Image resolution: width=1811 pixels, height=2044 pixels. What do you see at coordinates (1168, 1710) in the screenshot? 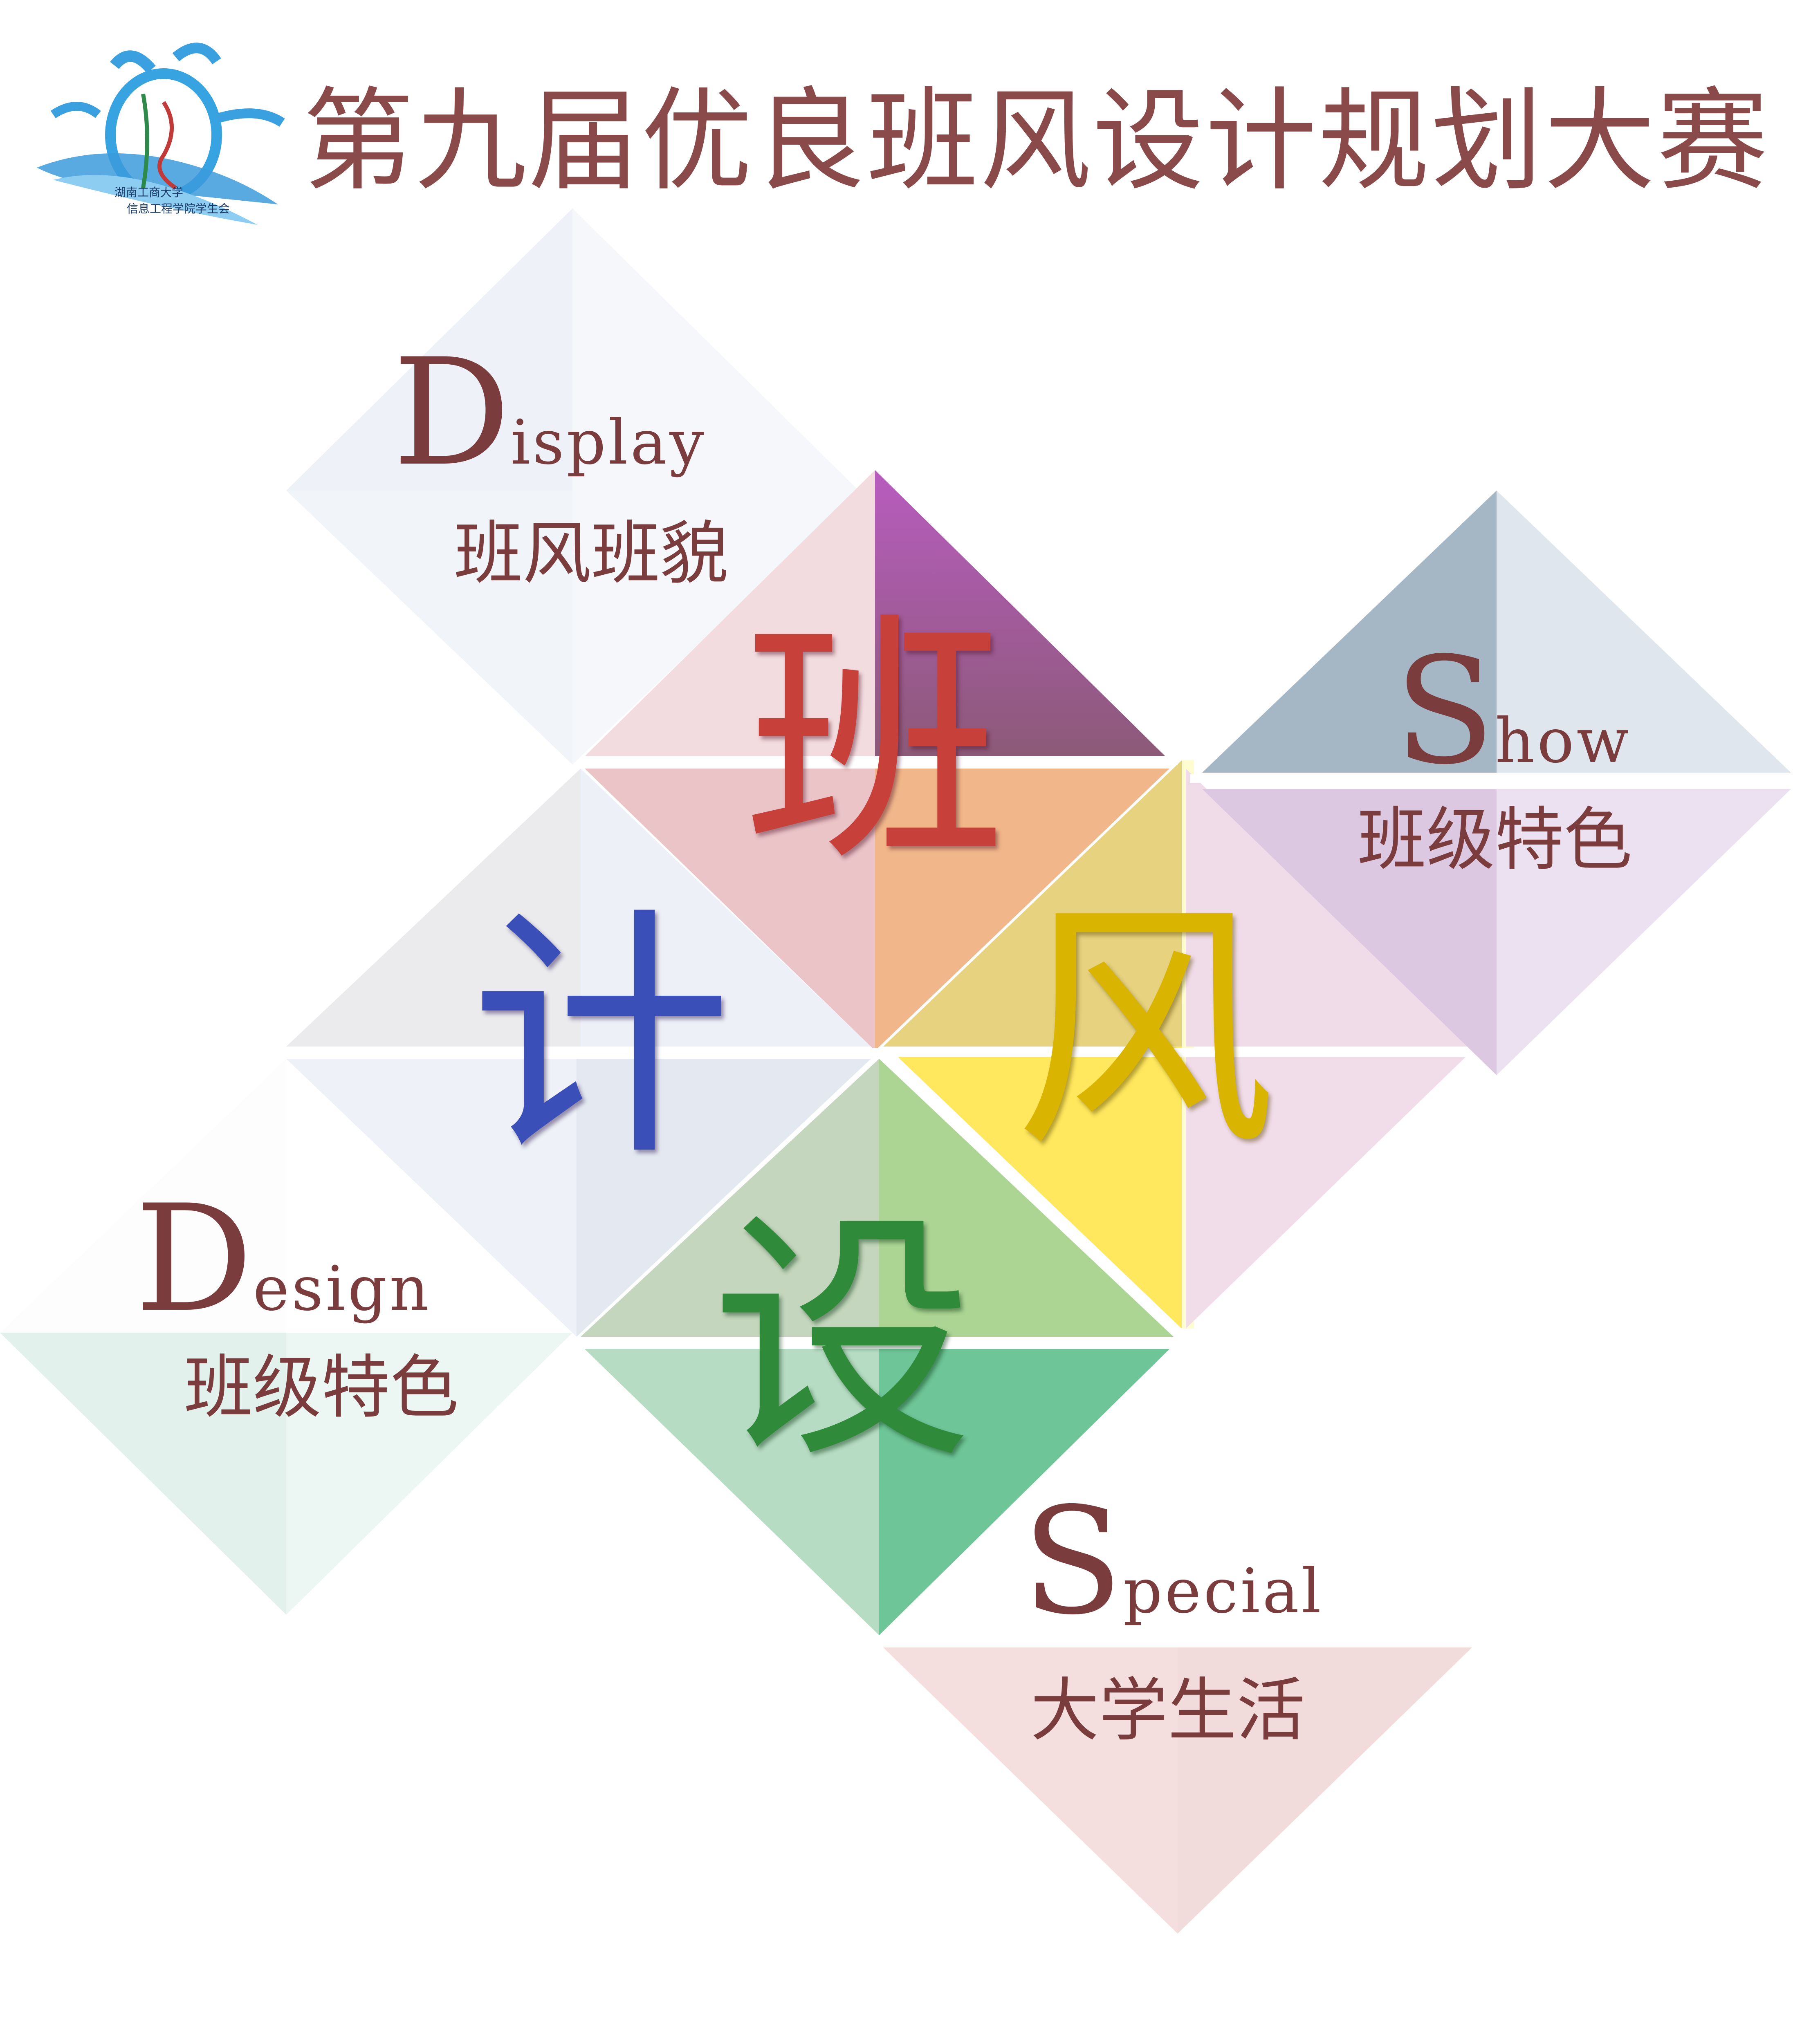
I see `special-subtitle: 大学生活` at bounding box center [1168, 1710].